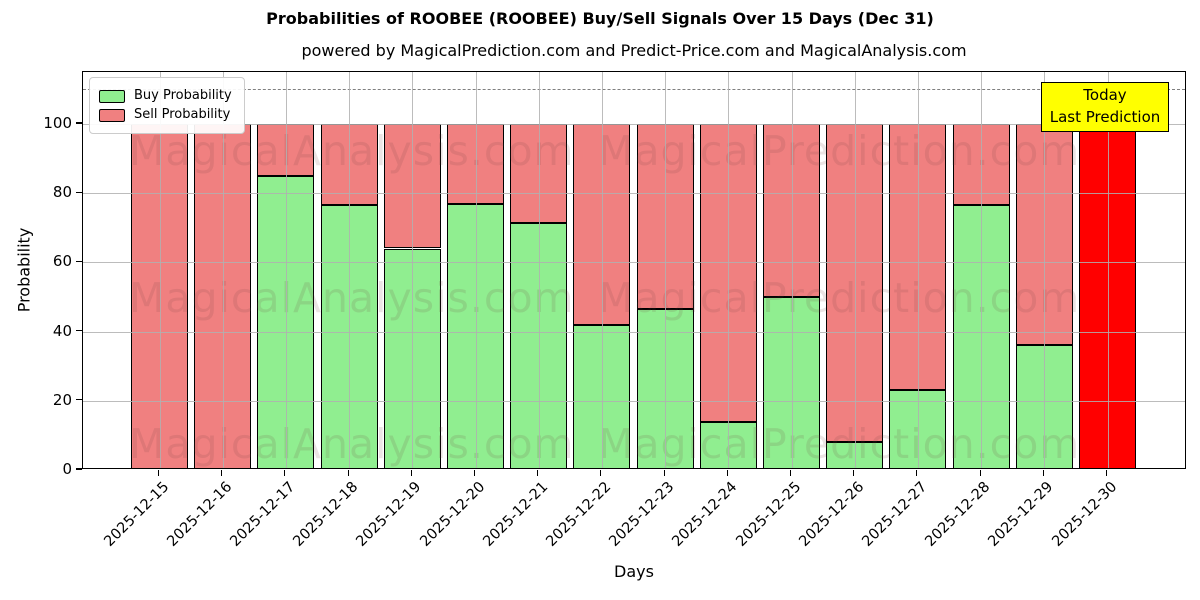 The height and width of the screenshot is (600, 1200). I want to click on legend-item-sell: Sell Probability, so click(165, 115).